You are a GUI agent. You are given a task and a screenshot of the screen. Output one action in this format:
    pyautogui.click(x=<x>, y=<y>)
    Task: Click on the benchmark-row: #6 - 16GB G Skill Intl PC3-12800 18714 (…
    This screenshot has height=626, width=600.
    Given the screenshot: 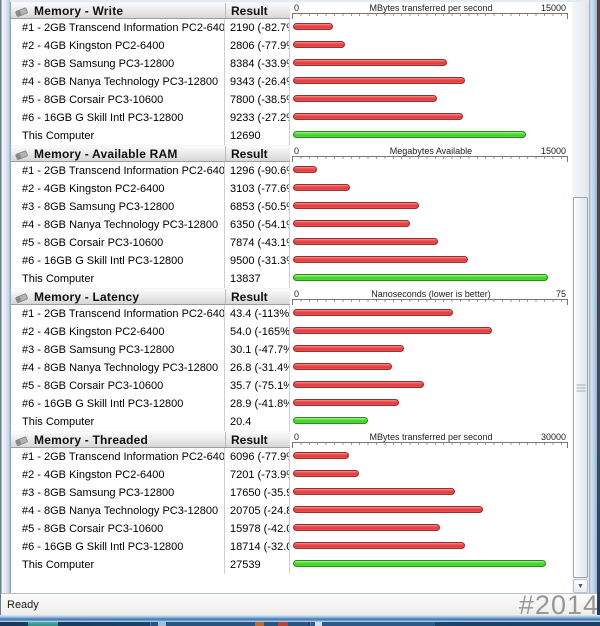 What is the action you would take?
    pyautogui.click(x=291, y=547)
    